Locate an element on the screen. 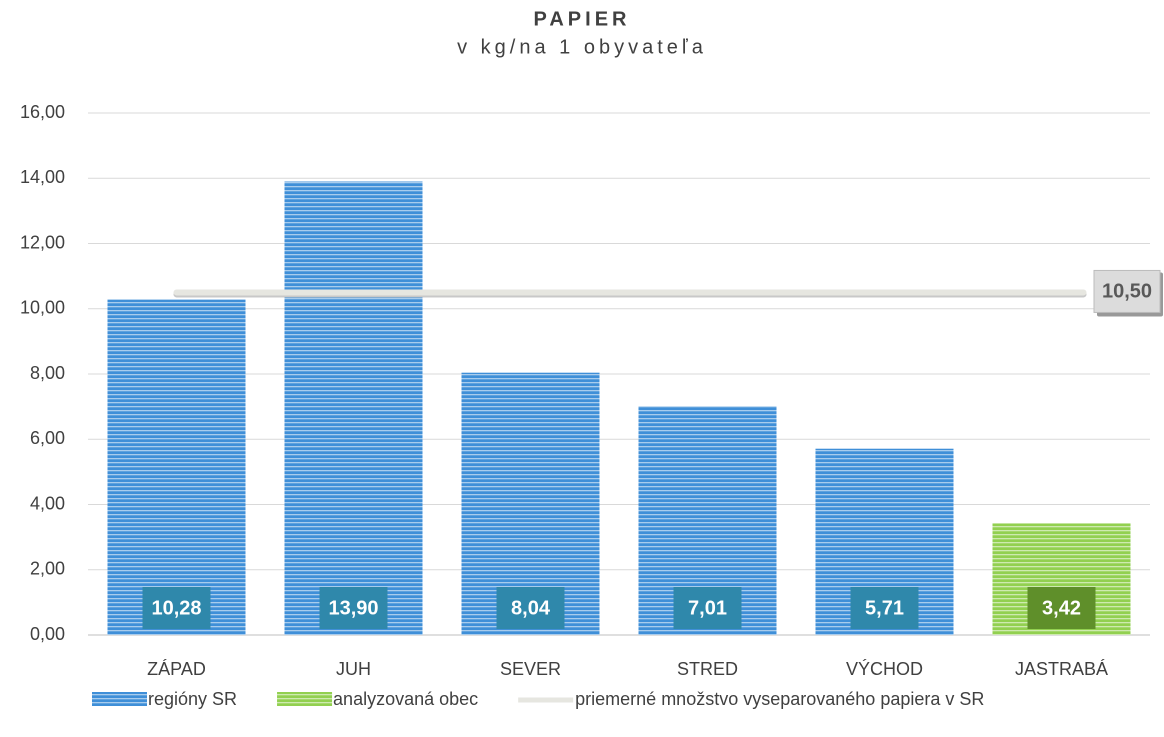 This screenshot has height=737, width=1164. value-label: 13,90 is located at coordinates (353, 608).